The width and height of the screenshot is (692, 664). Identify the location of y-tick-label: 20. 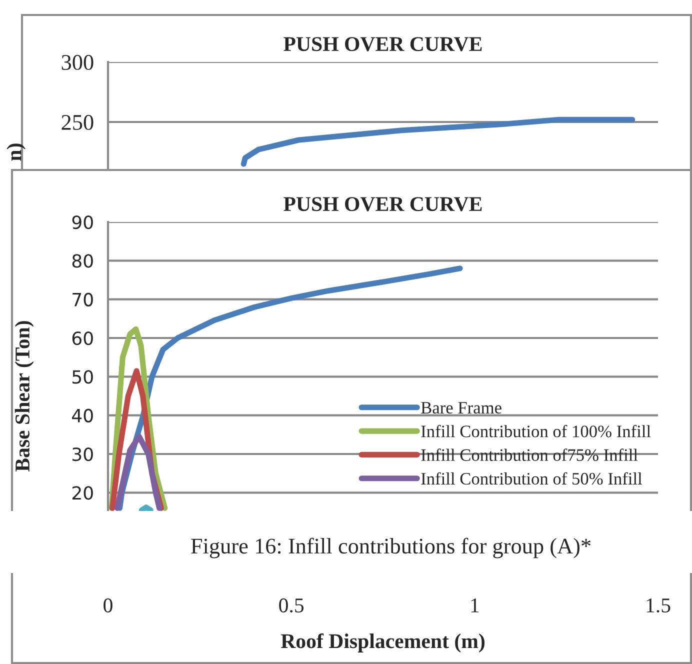
(82, 493).